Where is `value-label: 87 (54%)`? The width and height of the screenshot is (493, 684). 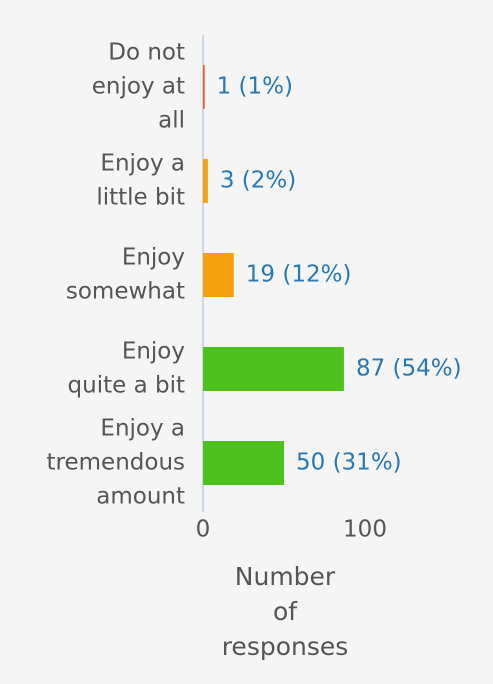 value-label: 87 (54%) is located at coordinates (409, 369).